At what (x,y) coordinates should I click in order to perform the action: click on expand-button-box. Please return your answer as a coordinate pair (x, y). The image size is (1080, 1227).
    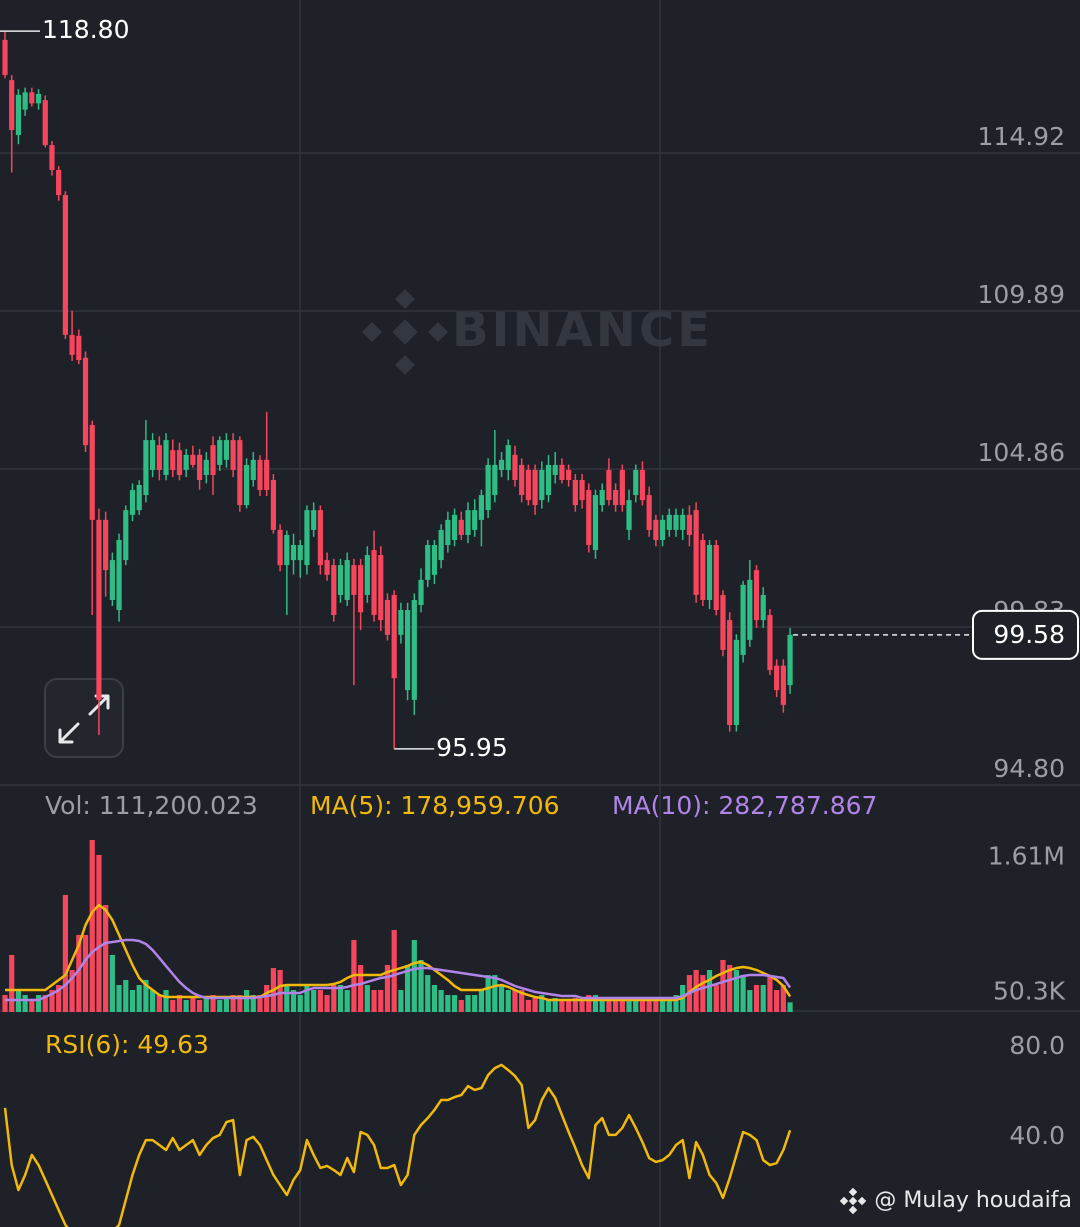
    Looking at the image, I should click on (84, 718).